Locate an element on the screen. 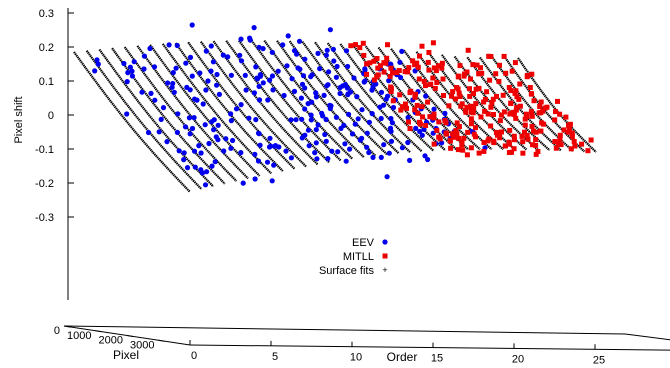  legend-label-mitll: MITLL is located at coordinates (358, 257).